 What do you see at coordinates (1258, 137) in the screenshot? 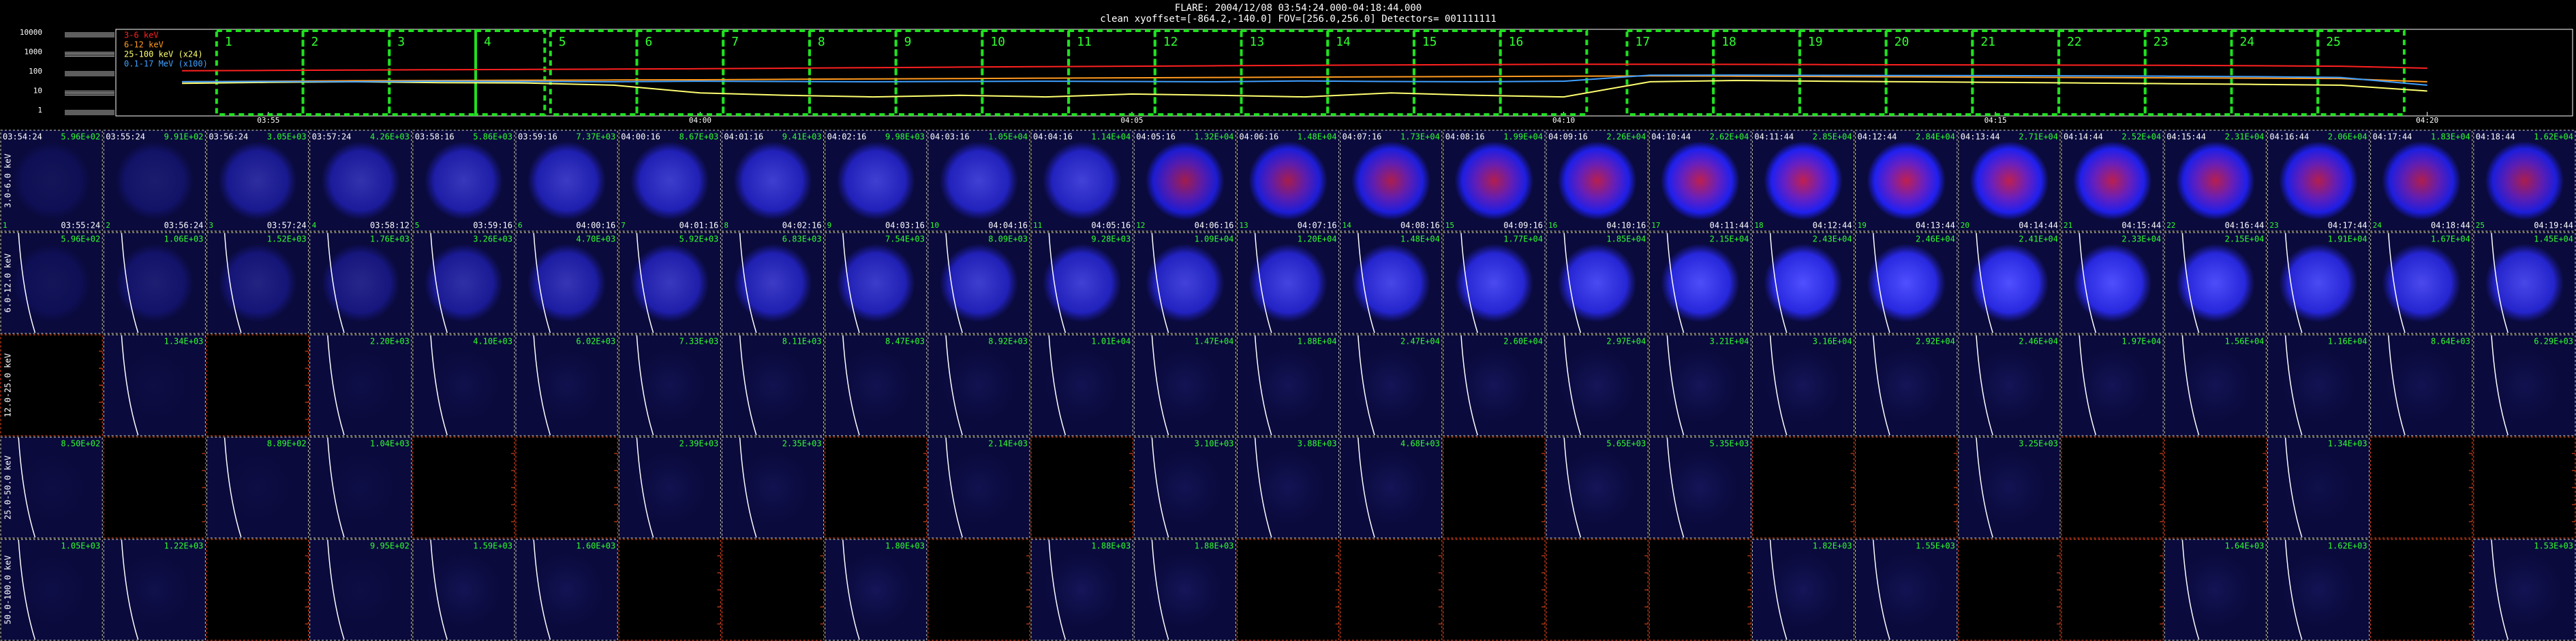
I see `start-time: 04:06:16` at bounding box center [1258, 137].